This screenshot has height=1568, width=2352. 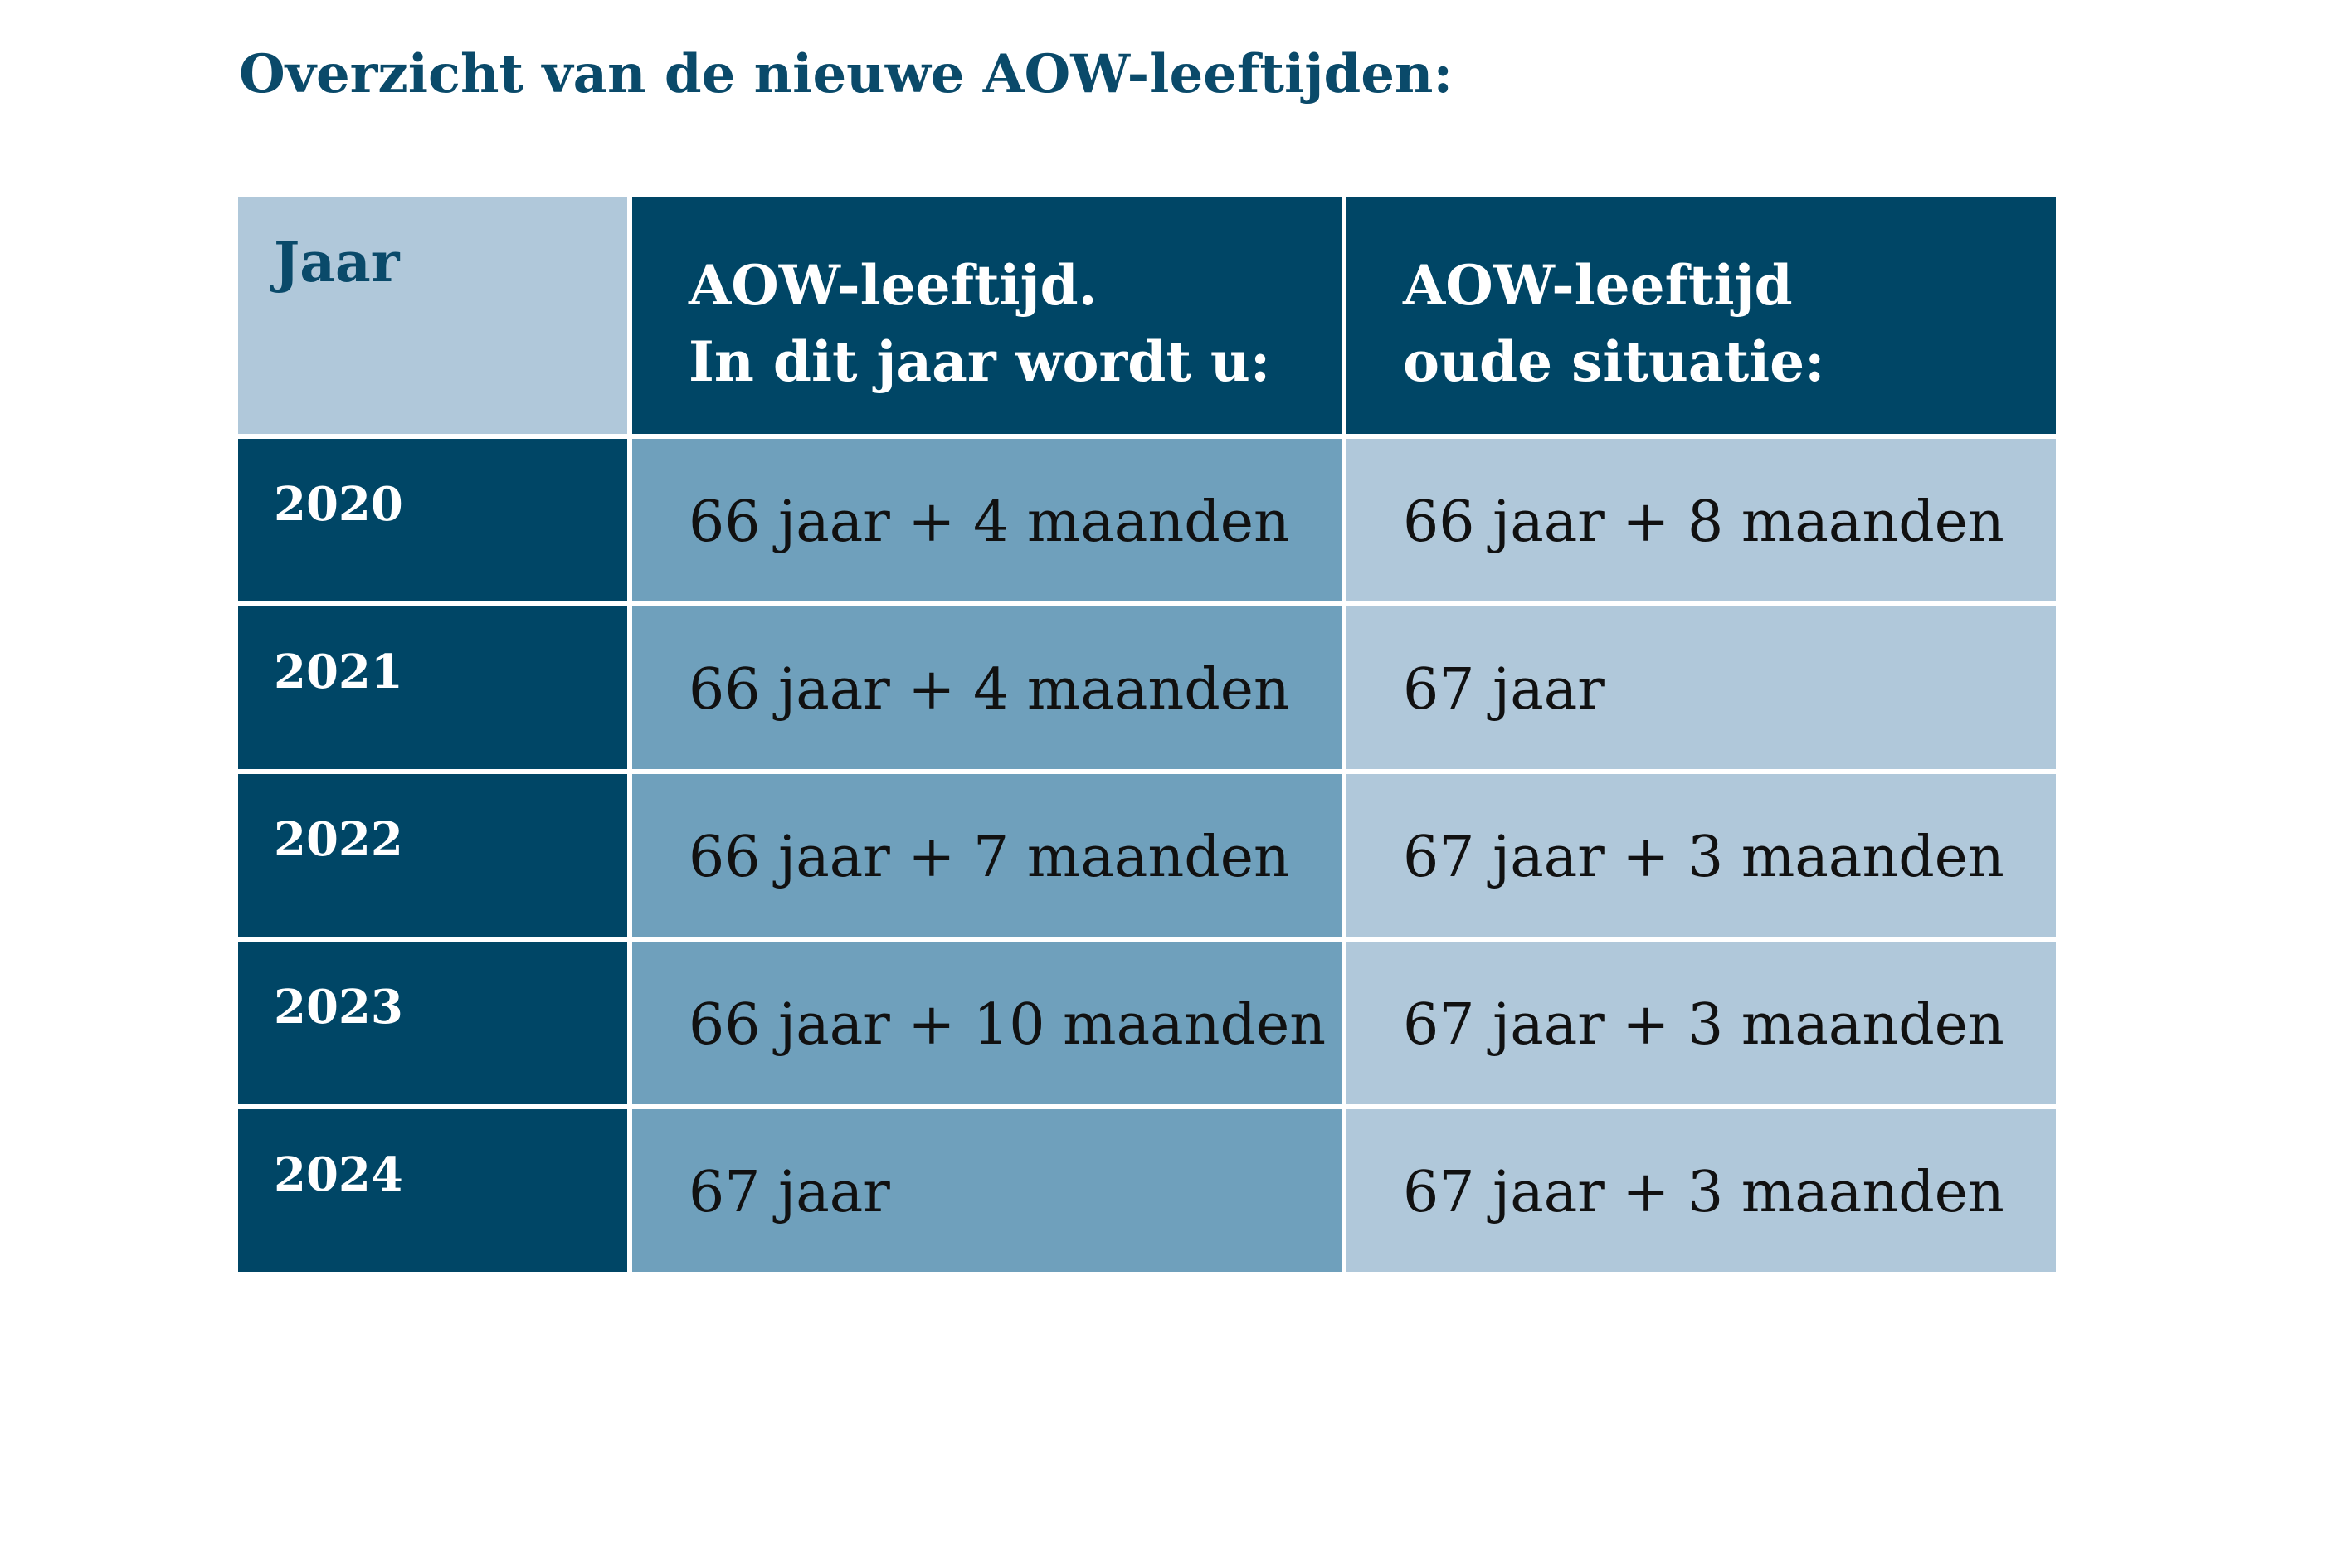 I want to click on row-new-age-cell: 67 jaar, so click(x=987, y=1190).